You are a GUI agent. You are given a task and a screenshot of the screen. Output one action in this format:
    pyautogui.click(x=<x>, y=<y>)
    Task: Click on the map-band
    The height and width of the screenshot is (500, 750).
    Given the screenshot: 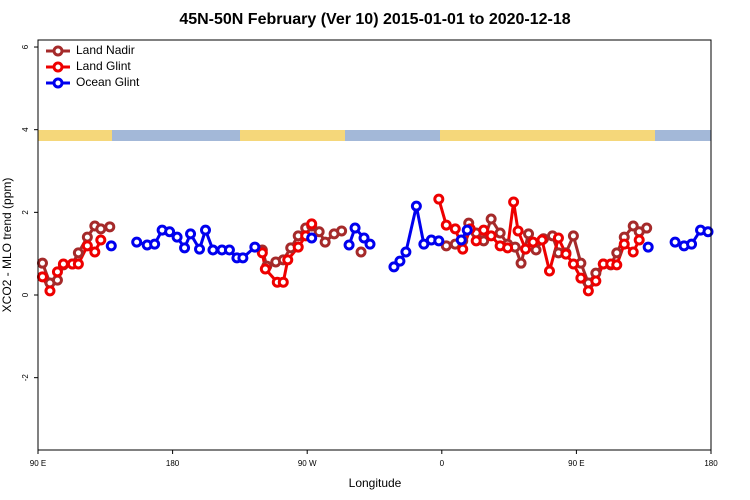 What is the action you would take?
    pyautogui.click(x=374, y=135)
    